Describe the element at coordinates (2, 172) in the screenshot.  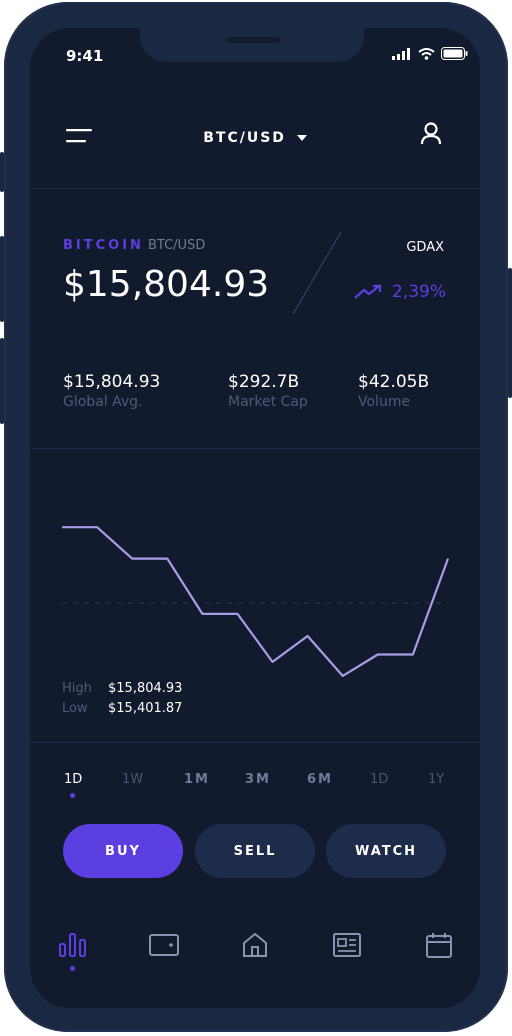
I see `mute-switch` at that location.